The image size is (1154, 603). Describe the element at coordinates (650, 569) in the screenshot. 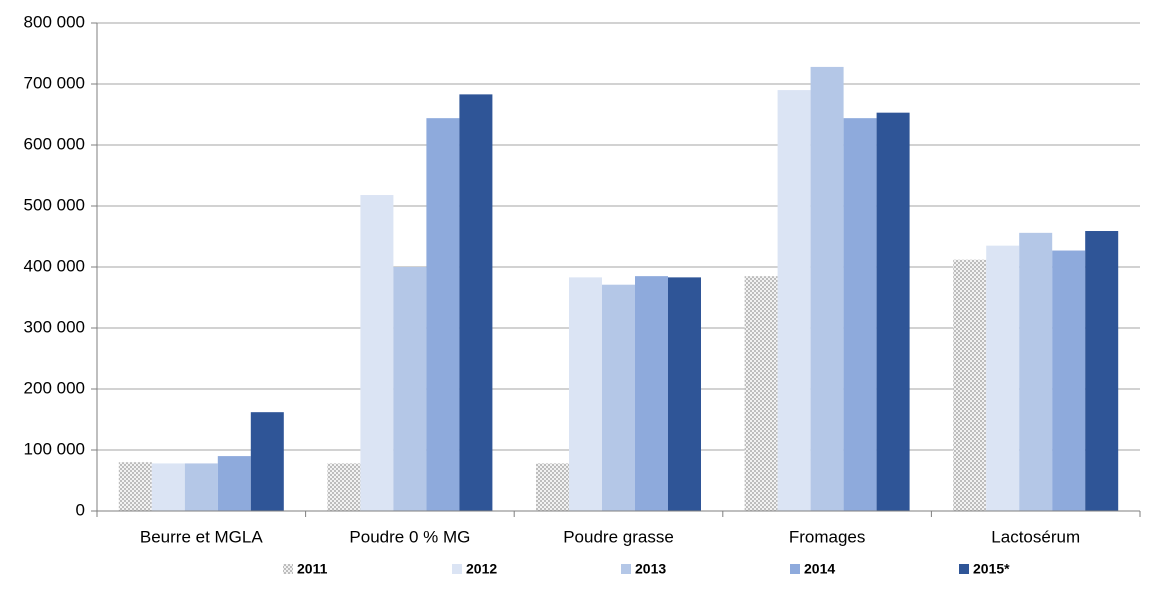

I see `legend-label: 2013` at that location.